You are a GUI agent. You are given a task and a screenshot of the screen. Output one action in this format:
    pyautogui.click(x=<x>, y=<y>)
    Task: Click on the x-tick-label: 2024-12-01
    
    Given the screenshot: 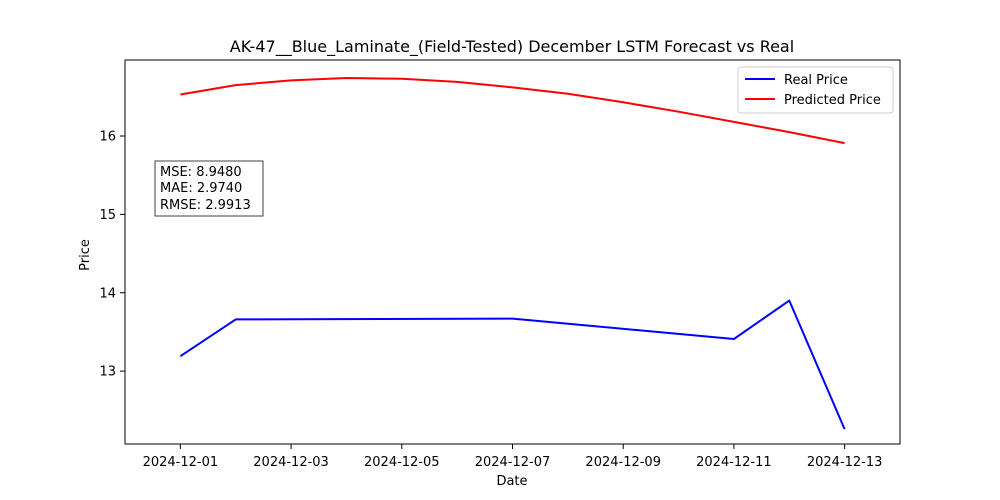 What is the action you would take?
    pyautogui.click(x=181, y=462)
    